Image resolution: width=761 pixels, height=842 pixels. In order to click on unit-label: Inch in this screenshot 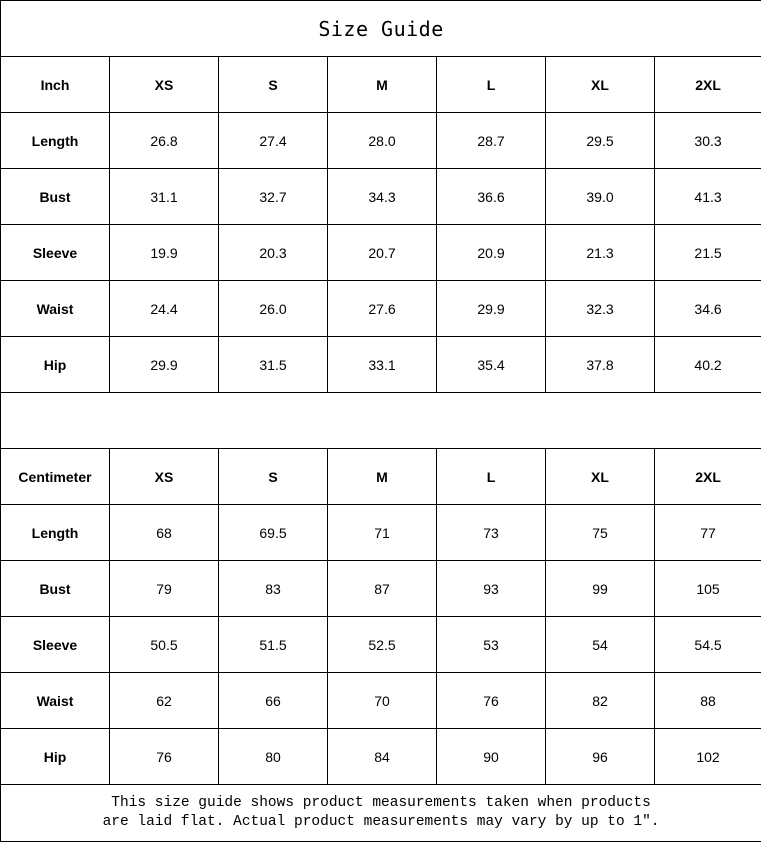, I will do `click(55, 84)`.